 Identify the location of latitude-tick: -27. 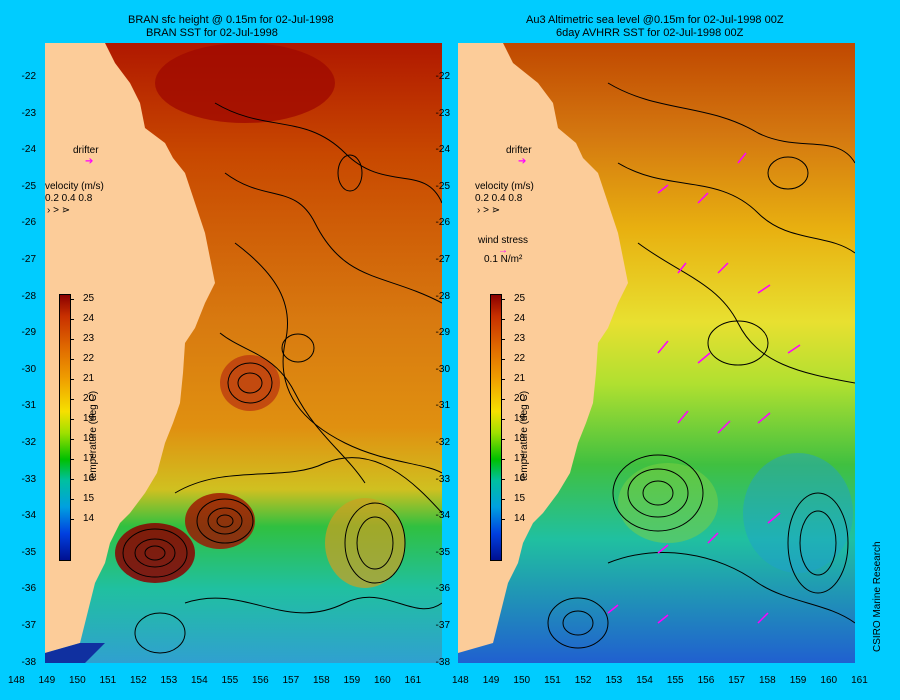
(28, 259).